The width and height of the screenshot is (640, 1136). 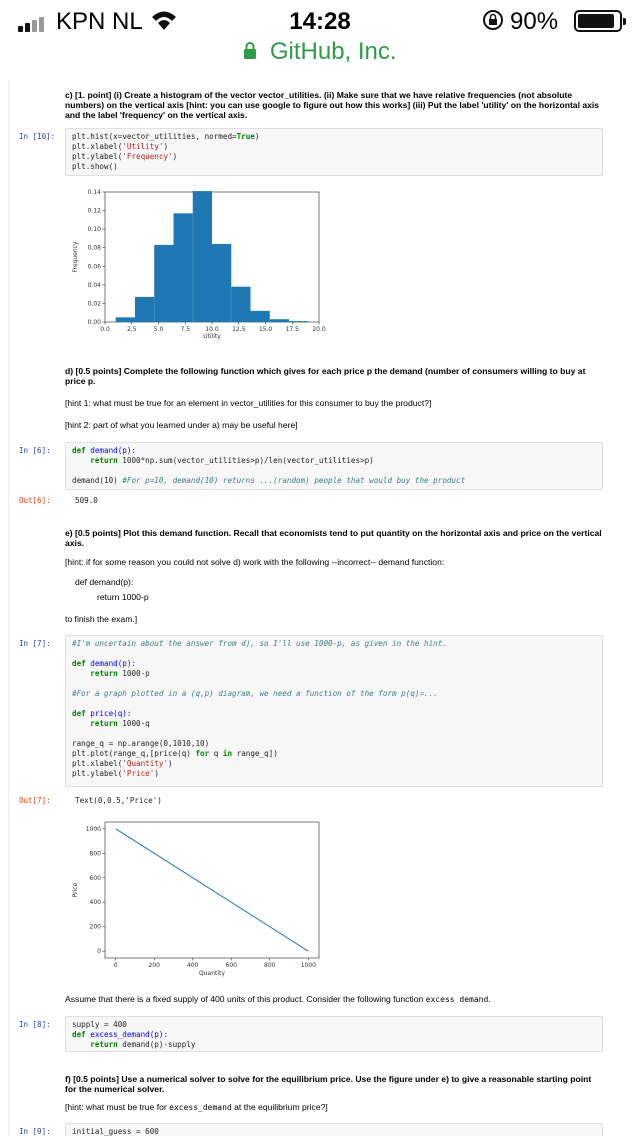 I want to click on battery-percent: 90%, so click(x=534, y=21).